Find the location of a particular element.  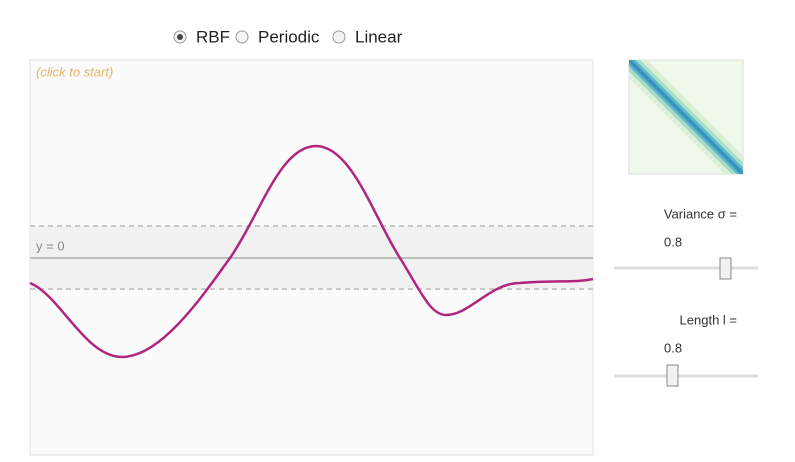

length-control: Length l = 0.8 is located at coordinates (686, 349).